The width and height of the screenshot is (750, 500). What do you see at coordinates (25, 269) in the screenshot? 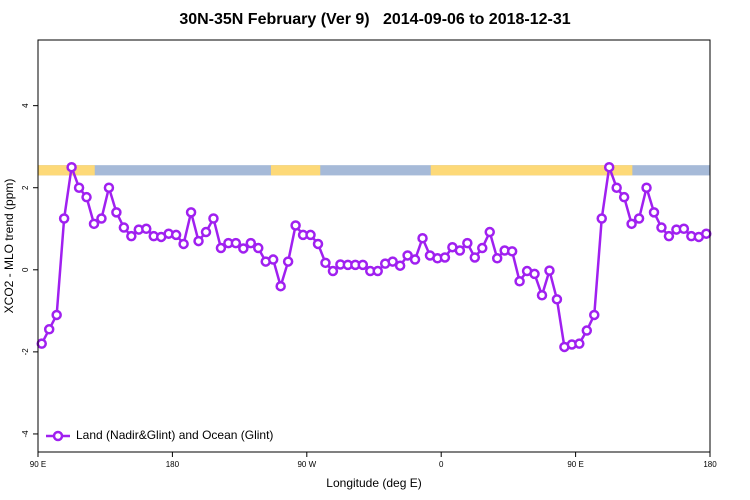
I see `y-tick-label: 0` at bounding box center [25, 269].